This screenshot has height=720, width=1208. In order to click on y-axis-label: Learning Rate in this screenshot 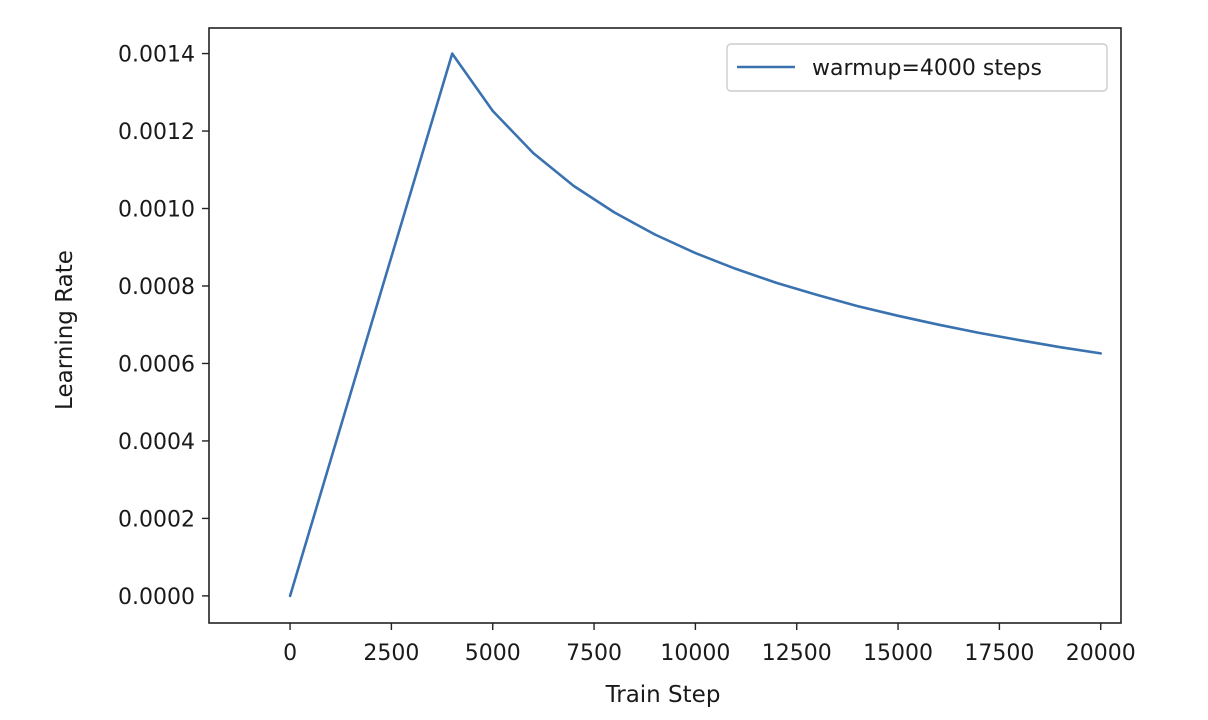, I will do `click(65, 330)`.